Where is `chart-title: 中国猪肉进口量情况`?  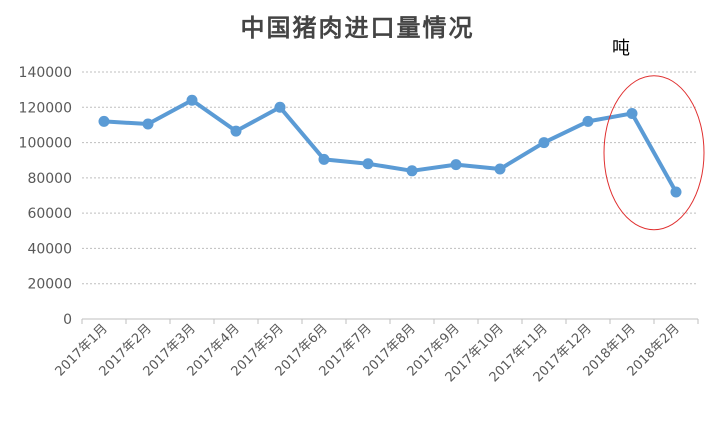
chart-title: 中国猪肉进口量情况 is located at coordinates (357, 27).